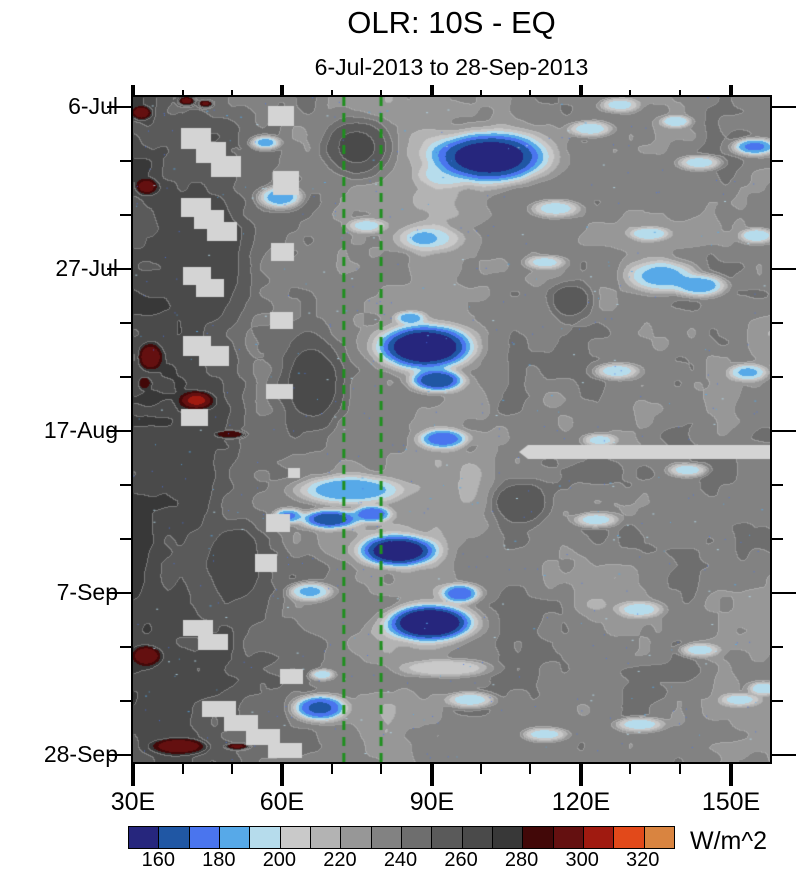 The image size is (800, 869). I want to click on x-tick-label: 120E, so click(581, 802).